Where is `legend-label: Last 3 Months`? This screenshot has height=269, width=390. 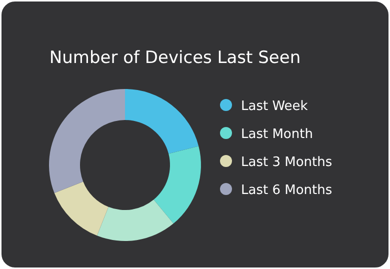 legend-label: Last 3 Months is located at coordinates (286, 162).